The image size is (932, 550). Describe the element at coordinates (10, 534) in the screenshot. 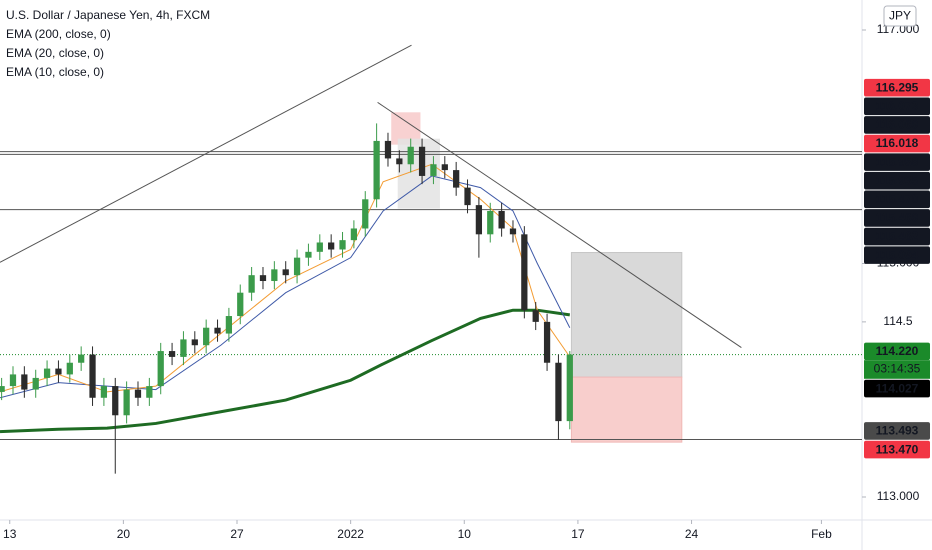

I see `x-tick-label: 13` at that location.